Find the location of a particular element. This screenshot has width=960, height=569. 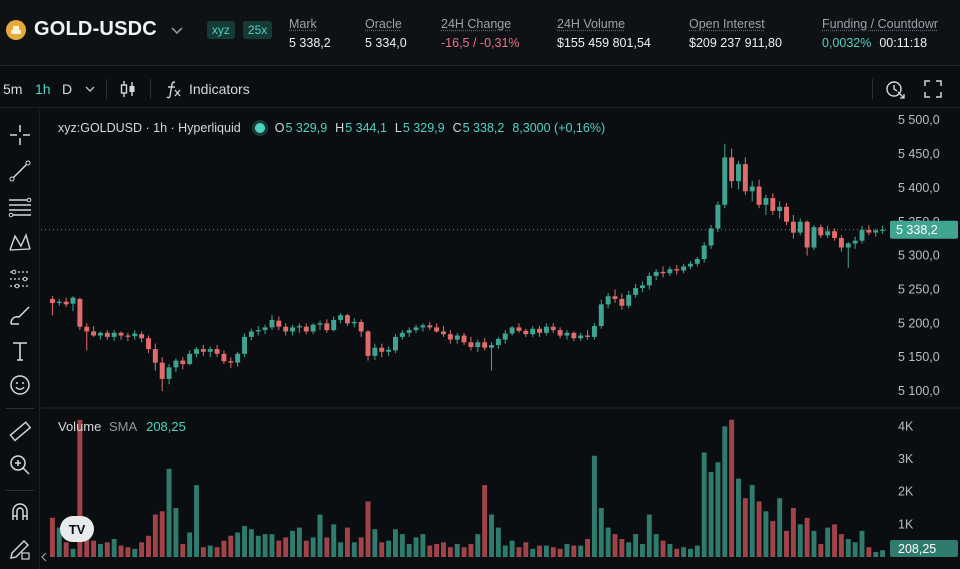

emoji-icon is located at coordinates (20, 385).